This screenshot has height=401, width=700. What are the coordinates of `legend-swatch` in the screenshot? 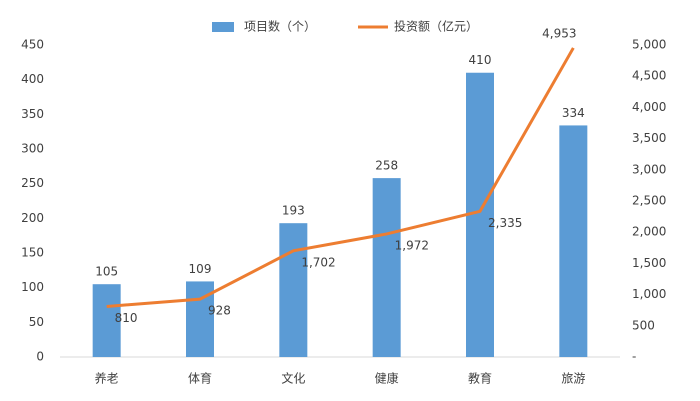 It's located at (223, 27).